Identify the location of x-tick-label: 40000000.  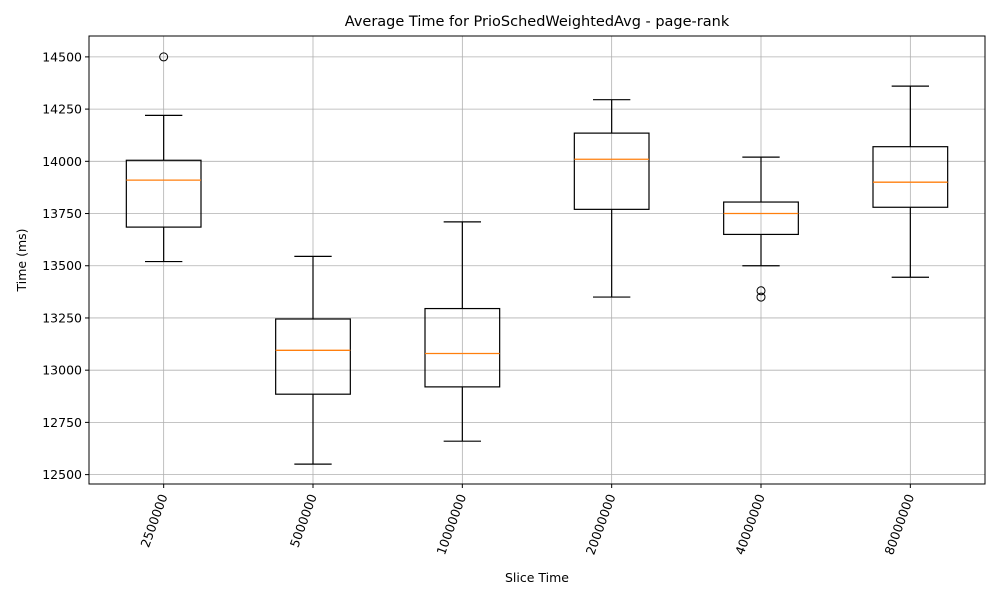
(750, 524).